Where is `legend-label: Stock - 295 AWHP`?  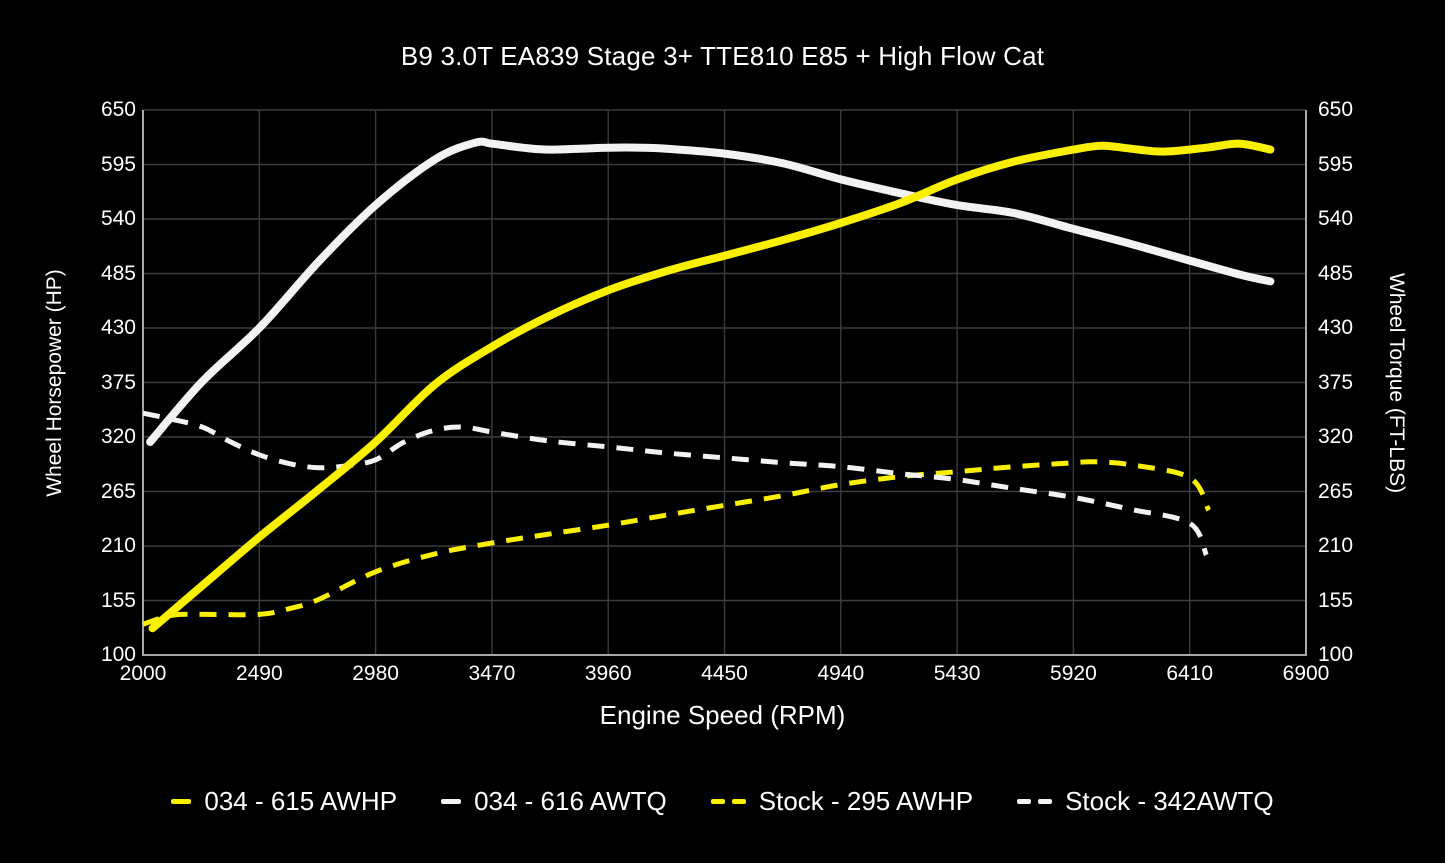 legend-label: Stock - 295 AWHP is located at coordinates (866, 801).